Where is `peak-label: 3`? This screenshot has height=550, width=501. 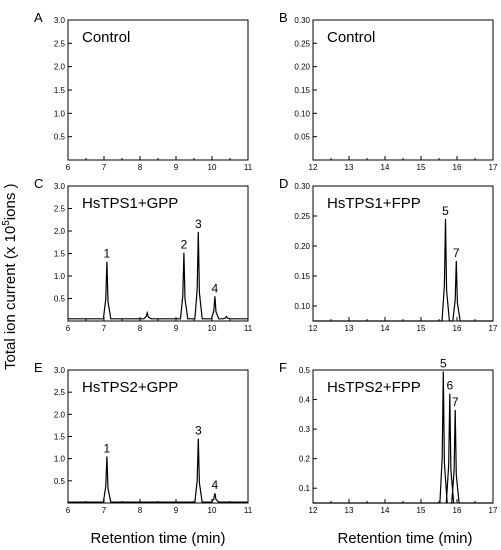
peak-label: 3 is located at coordinates (198, 431).